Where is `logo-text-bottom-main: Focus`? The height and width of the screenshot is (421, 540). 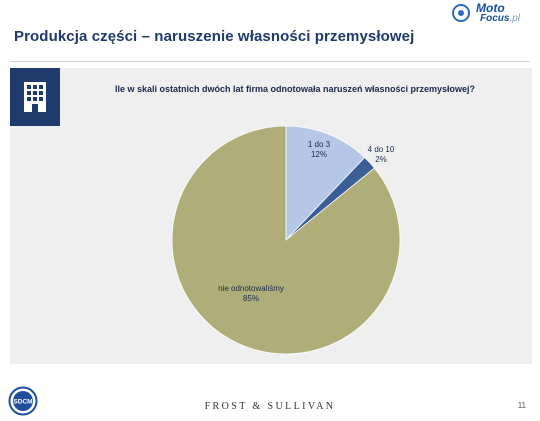 logo-text-bottom-main: Focus is located at coordinates (495, 18).